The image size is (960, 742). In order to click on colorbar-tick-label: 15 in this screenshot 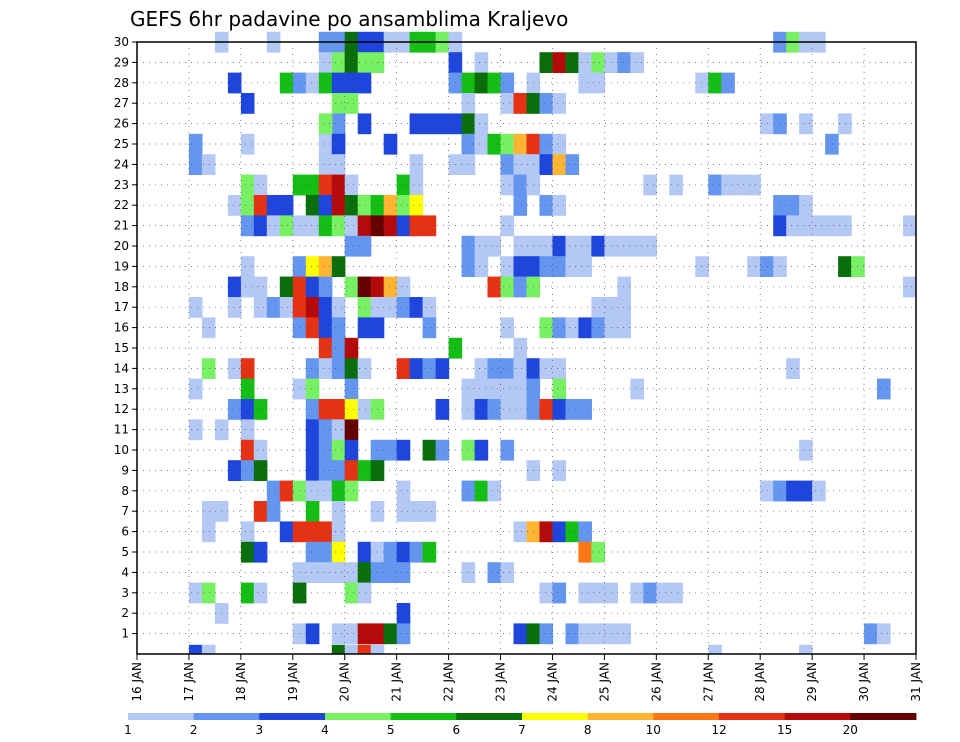, I will do `click(784, 730)`.